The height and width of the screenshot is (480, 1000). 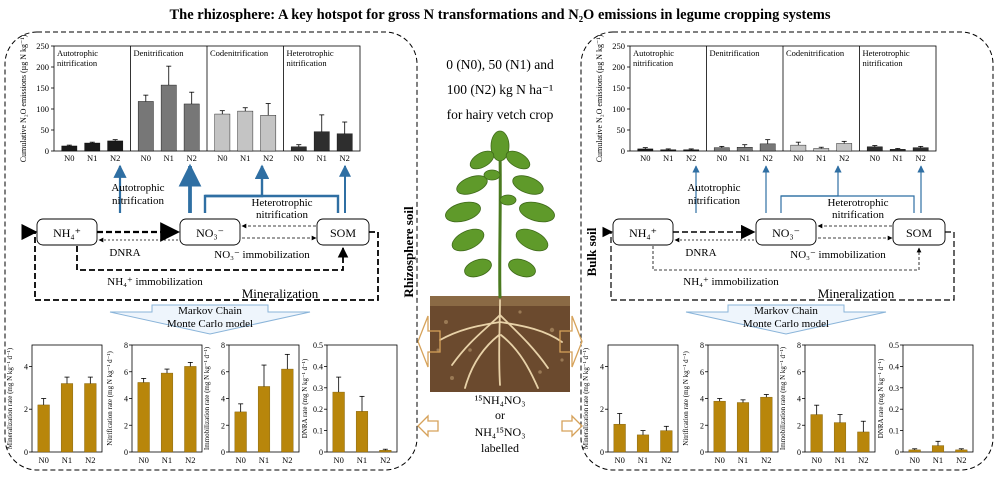 What do you see at coordinates (321, 452) in the screenshot?
I see `rhizo-dnra-rate-ytick-label: 0` at bounding box center [321, 452].